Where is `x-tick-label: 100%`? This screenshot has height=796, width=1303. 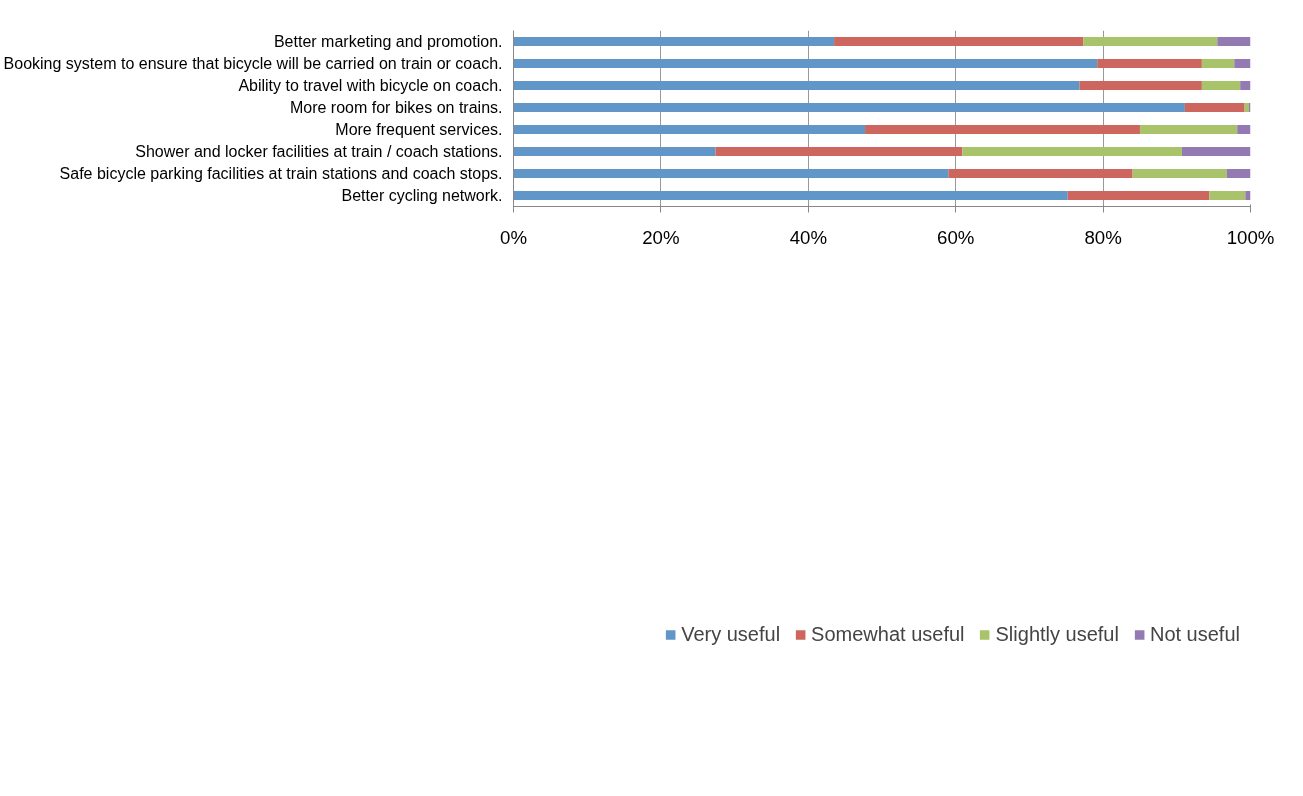 x-tick-label: 100% is located at coordinates (1250, 237).